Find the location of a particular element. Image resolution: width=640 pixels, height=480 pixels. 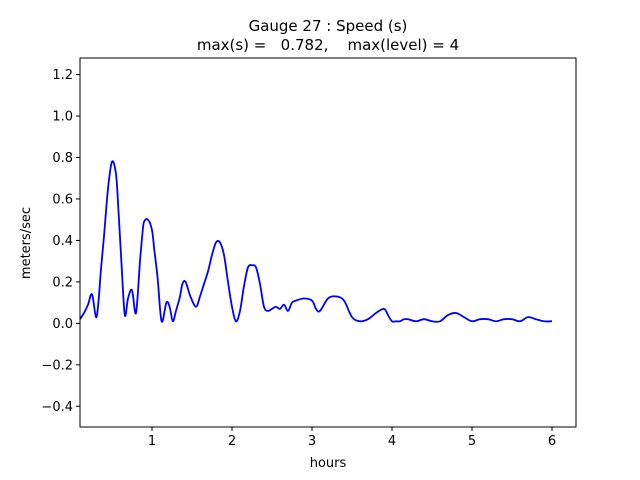

chart-subtitle: max(s) = 0.782, max(level) = 4 is located at coordinates (328, 45).